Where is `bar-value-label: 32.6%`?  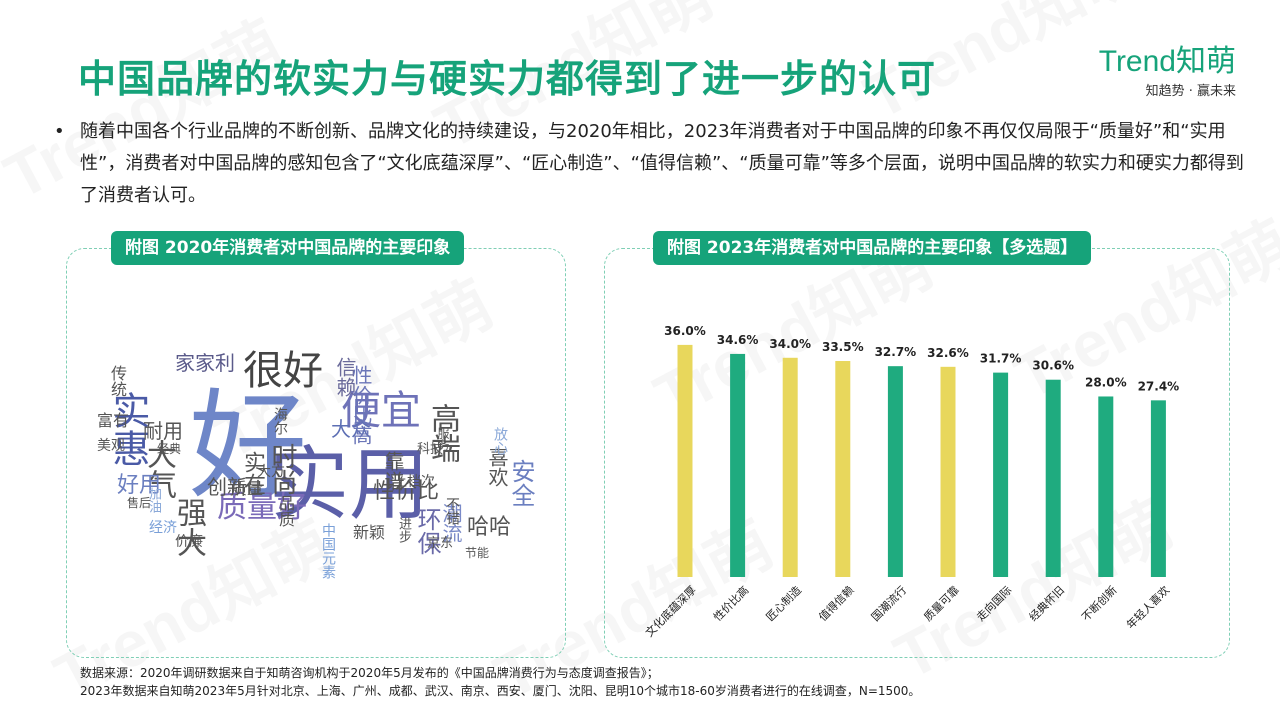 bar-value-label: 32.6% is located at coordinates (948, 353).